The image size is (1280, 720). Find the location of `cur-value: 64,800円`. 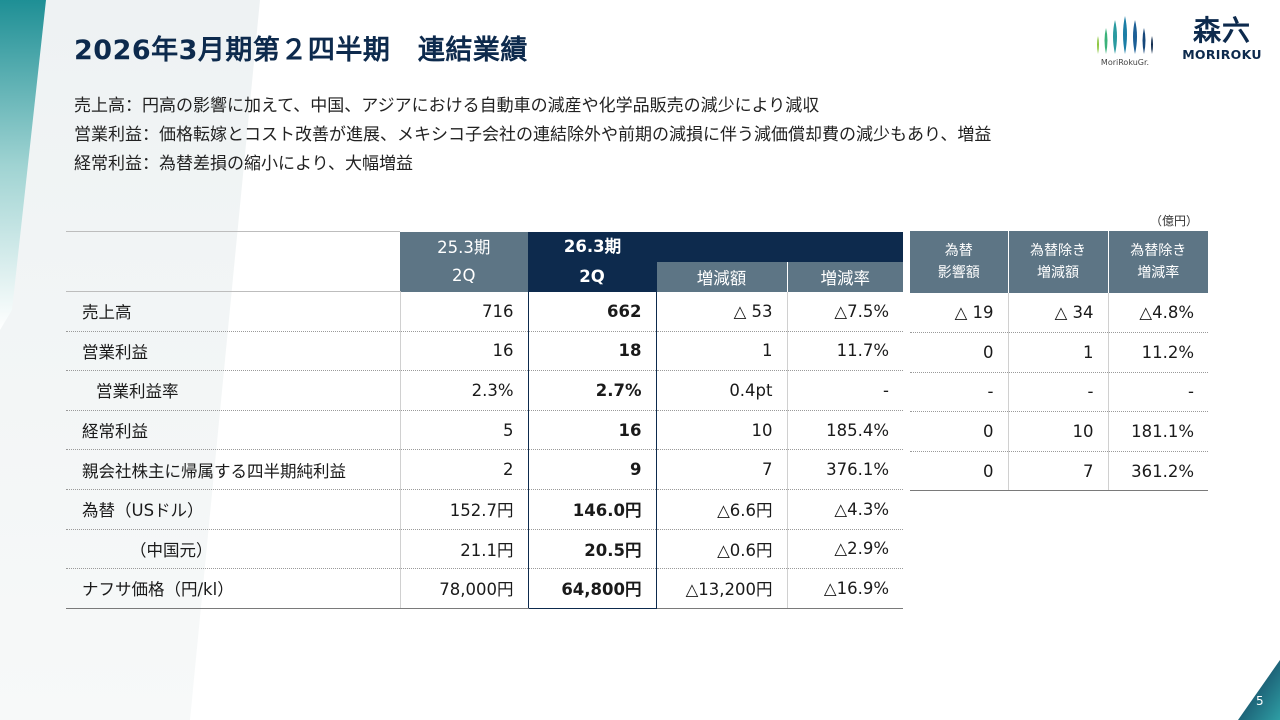

cur-value: 64,800円 is located at coordinates (592, 588).